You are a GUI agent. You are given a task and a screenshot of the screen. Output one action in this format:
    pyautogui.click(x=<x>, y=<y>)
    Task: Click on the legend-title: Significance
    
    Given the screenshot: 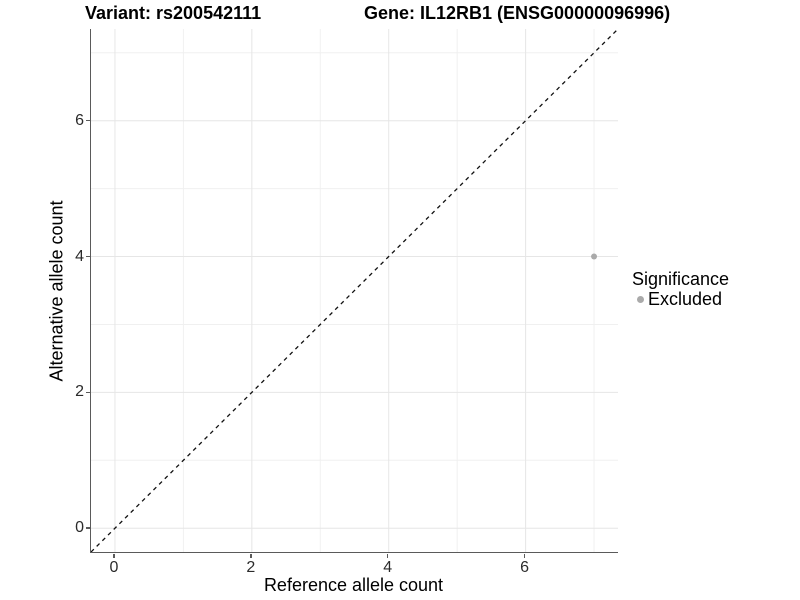 What is the action you would take?
    pyautogui.click(x=681, y=279)
    